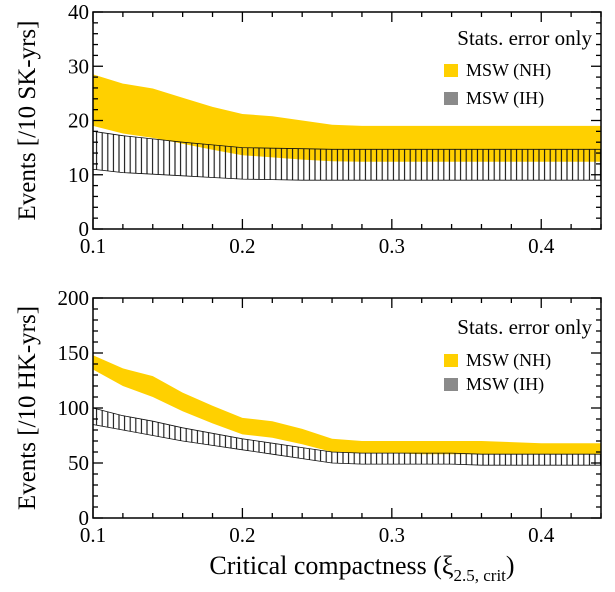 This screenshot has height=592, width=615. I want to click on y-tick-label: 40, so click(78, 12).